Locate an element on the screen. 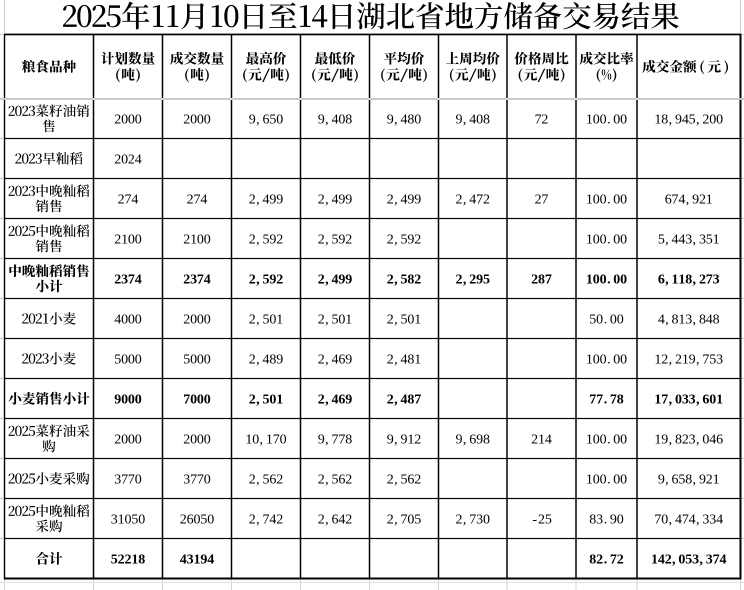 Image resolution: width=744 pixels, height=590 pixels. svg-text: 83.90 is located at coordinates (606, 520).